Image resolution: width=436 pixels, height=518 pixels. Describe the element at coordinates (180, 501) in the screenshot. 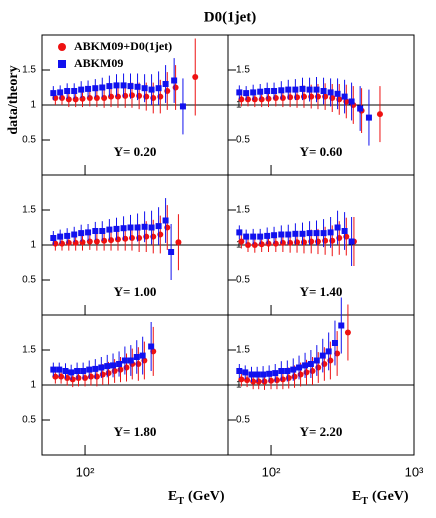

I see `x-label-subscript: T` at that location.